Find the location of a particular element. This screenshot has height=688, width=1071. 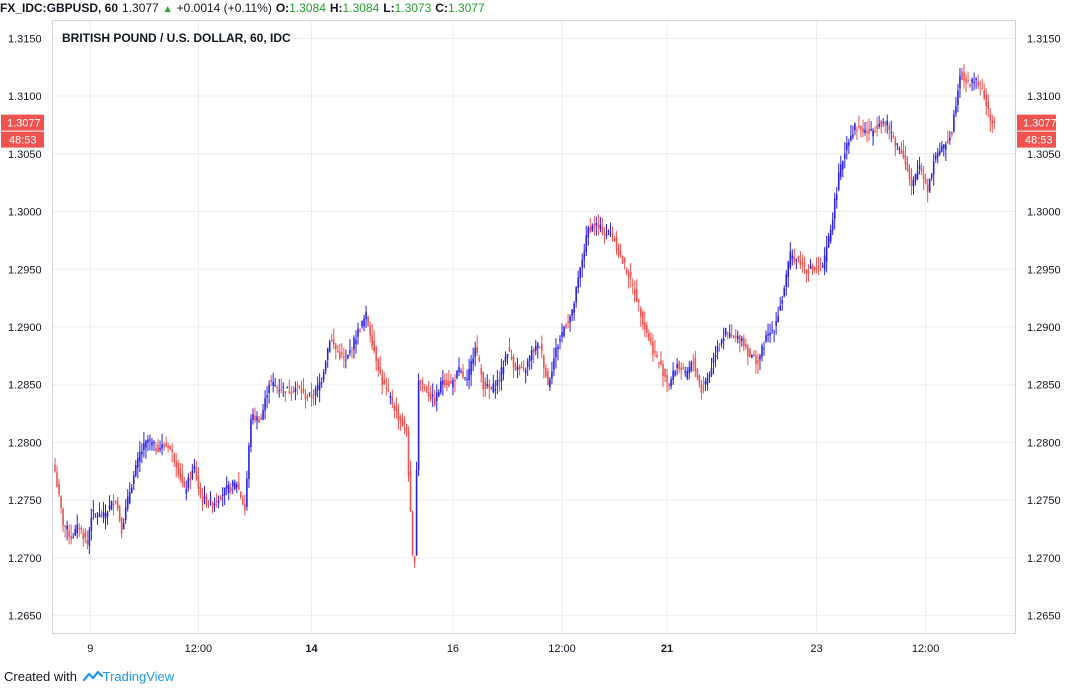

x-tick-label: 12:00 is located at coordinates (926, 649).